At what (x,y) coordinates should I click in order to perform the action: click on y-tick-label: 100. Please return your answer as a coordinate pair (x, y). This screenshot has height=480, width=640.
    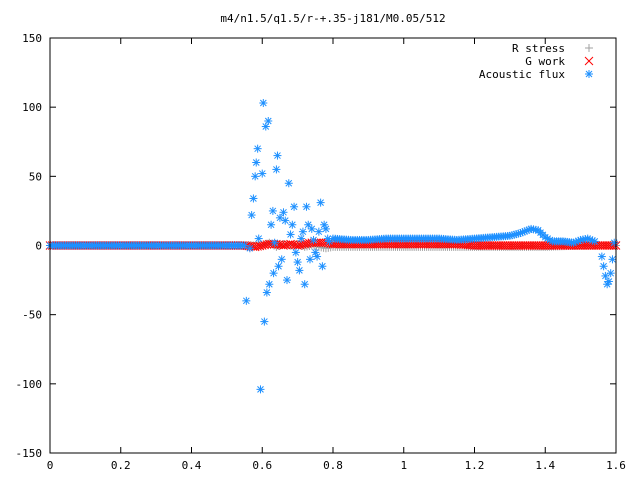
    Looking at the image, I should click on (32, 107).